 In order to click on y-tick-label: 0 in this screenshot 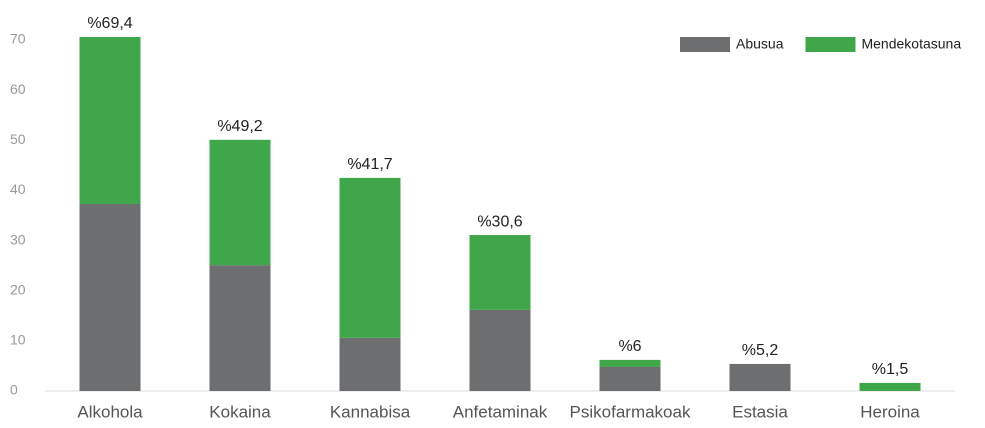, I will do `click(14, 390)`.